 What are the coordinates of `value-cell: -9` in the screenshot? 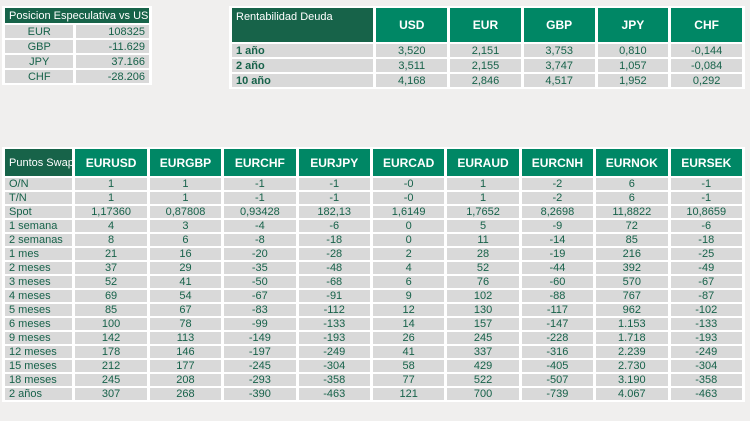 It's located at (557, 226).